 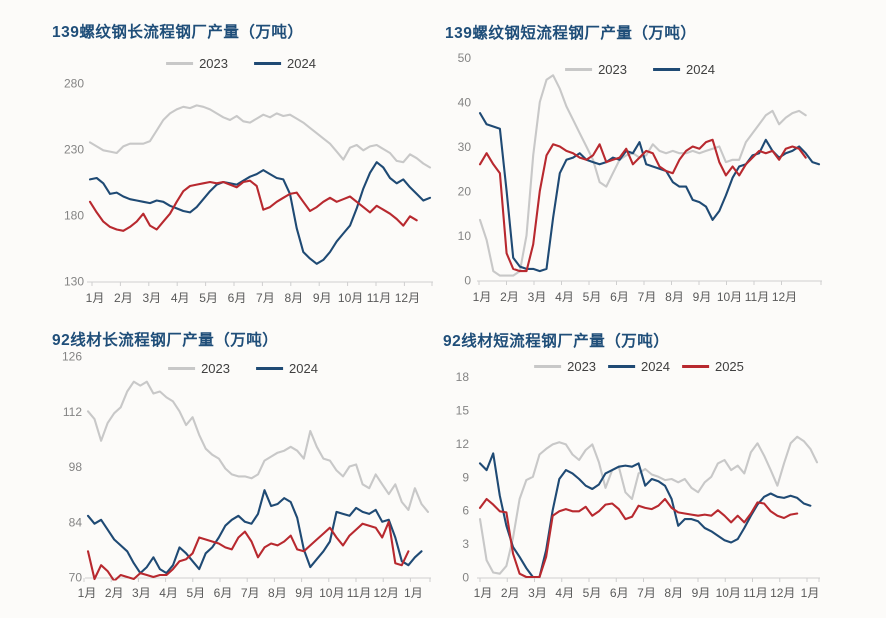 I want to click on y-tick-label: 230, so click(x=74, y=150).